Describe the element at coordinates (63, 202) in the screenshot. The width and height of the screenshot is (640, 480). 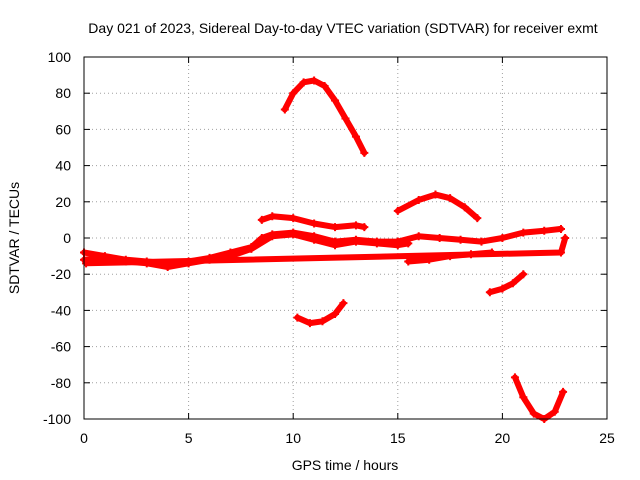
I see `y-tick-label: 20` at that location.